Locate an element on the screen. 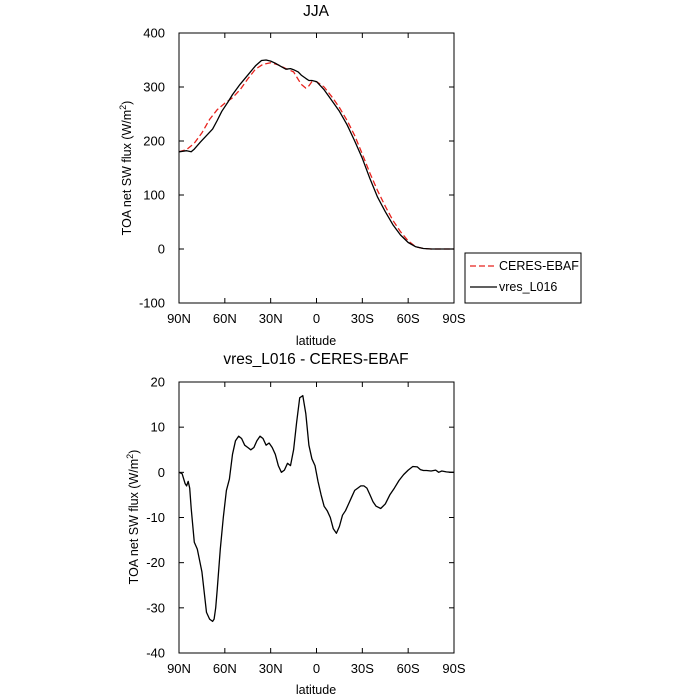 The image size is (700, 700). top-series-line-vres-l016 is located at coordinates (316, 154).